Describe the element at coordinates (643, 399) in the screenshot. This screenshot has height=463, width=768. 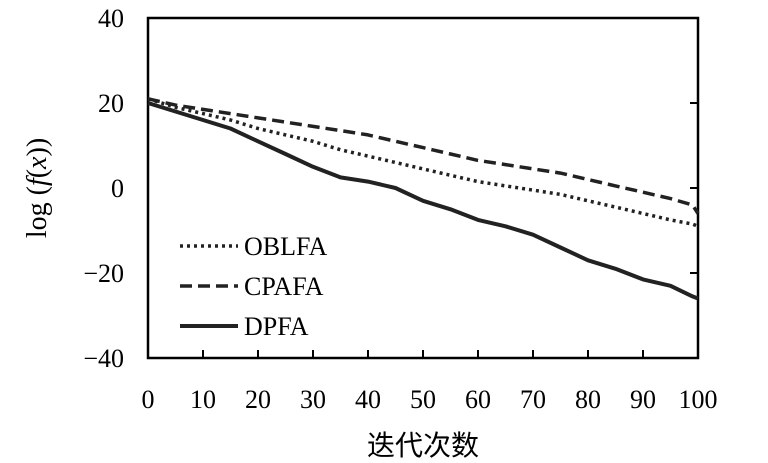
I see `x-tick-label: 90` at that location.